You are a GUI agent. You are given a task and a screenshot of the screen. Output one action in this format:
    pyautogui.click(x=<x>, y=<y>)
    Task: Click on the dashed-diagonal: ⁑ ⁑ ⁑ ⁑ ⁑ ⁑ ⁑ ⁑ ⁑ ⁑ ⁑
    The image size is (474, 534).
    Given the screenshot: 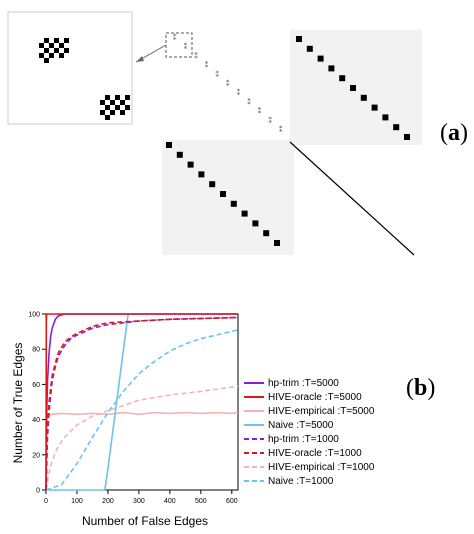 What is the action you would take?
    pyautogui.click(x=228, y=84)
    